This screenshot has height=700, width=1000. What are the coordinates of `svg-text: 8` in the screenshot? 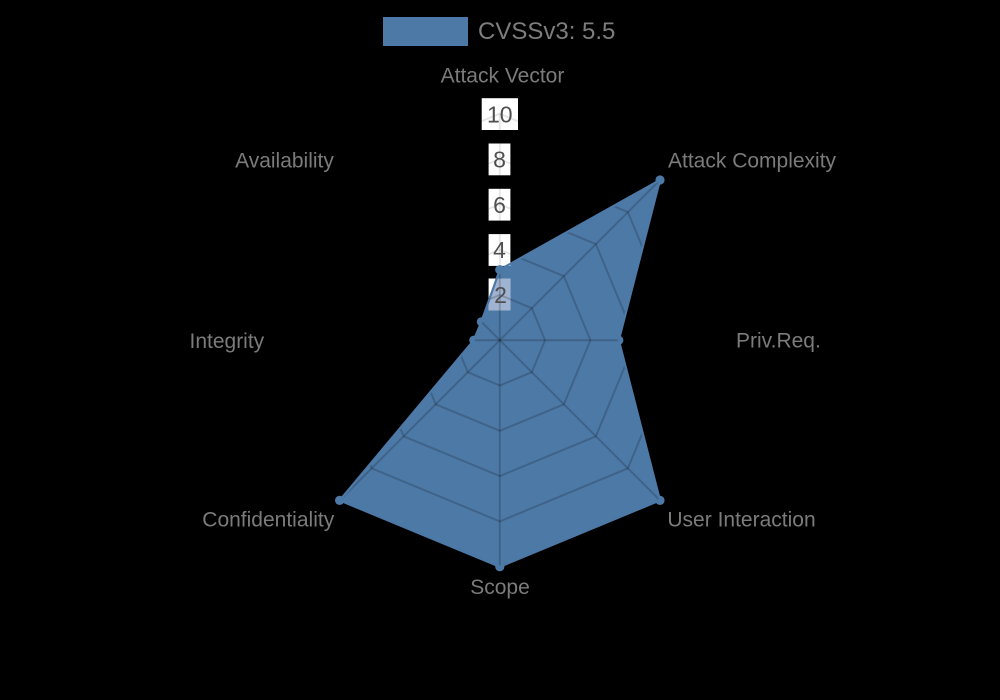 It's located at (499, 160).